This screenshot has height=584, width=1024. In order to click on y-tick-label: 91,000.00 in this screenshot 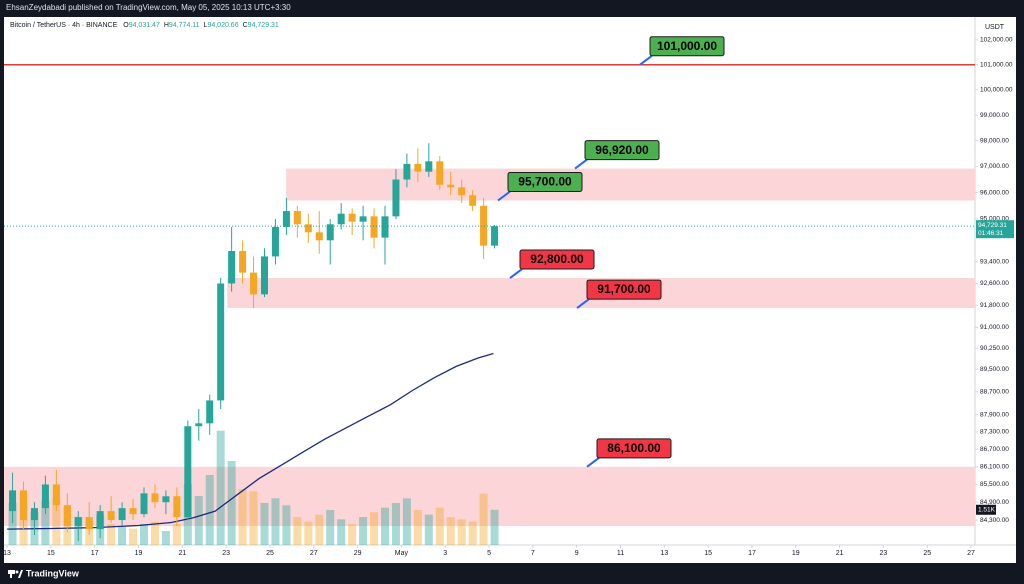, I will do `click(994, 327)`.